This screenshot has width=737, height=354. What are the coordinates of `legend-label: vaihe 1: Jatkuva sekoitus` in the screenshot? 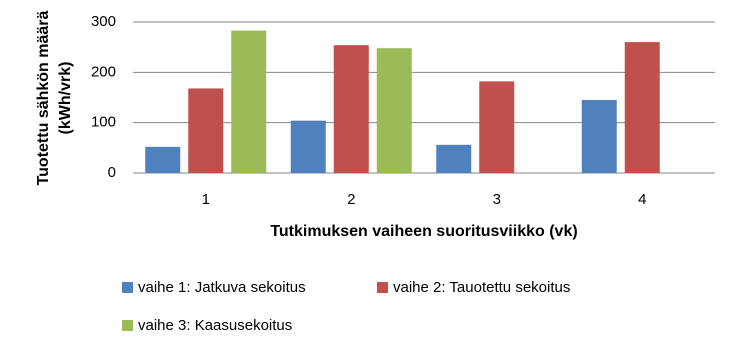 It's located at (222, 287).